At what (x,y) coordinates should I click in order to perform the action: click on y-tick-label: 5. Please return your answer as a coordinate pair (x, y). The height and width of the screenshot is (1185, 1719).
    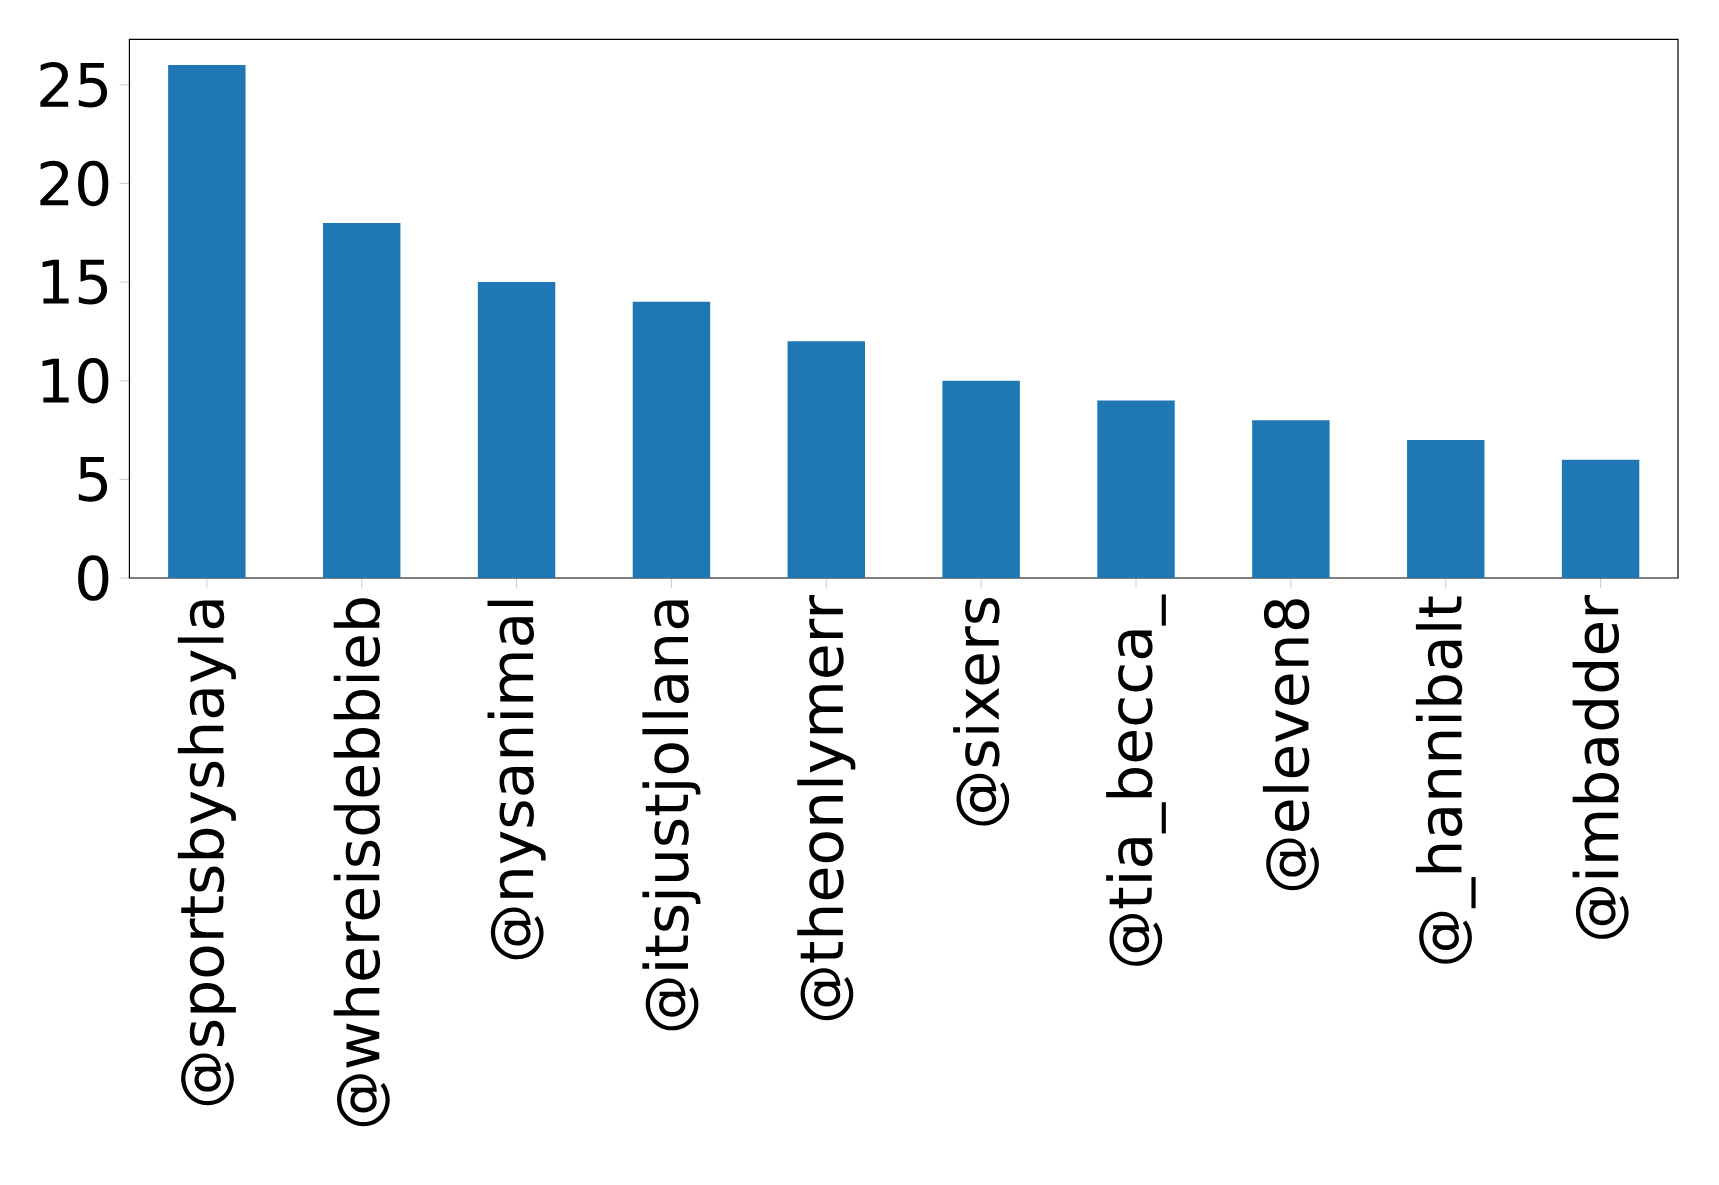
    Looking at the image, I should click on (93, 479).